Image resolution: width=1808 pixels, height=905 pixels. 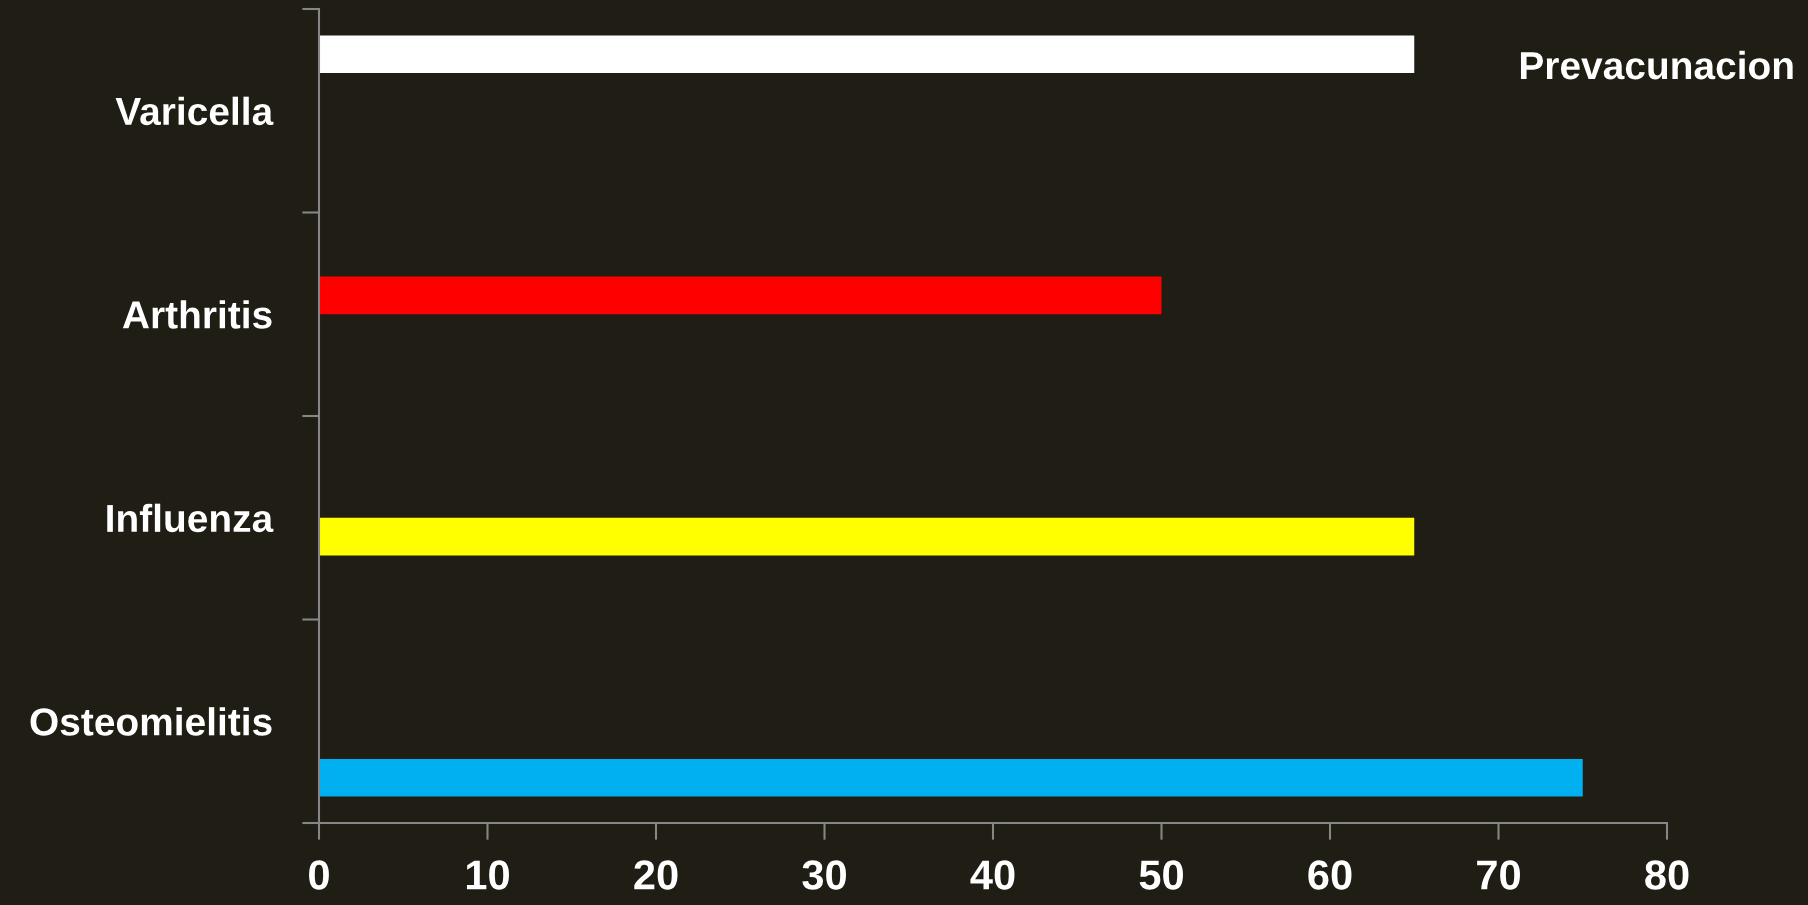 I want to click on y-tick-label: Influenza, so click(x=190, y=518).